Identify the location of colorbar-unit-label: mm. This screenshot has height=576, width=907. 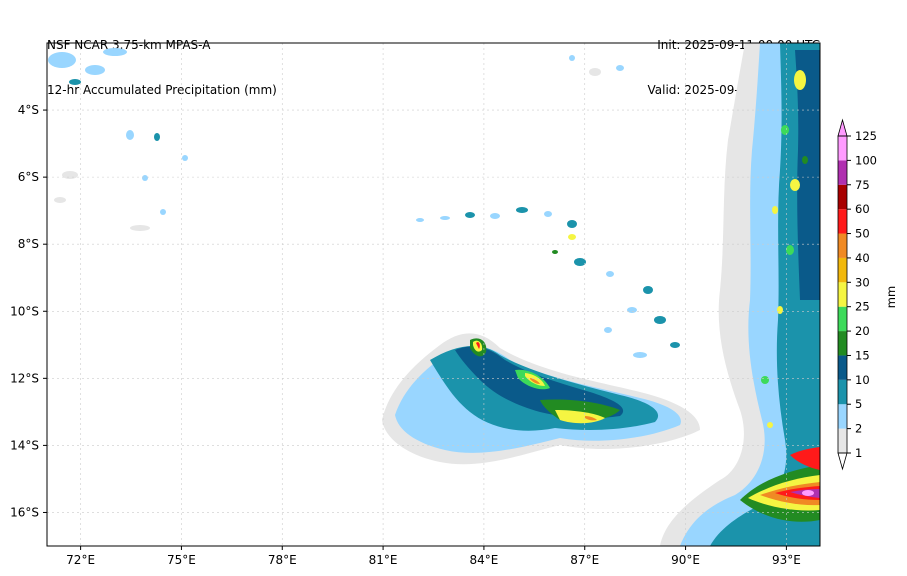
(891, 297).